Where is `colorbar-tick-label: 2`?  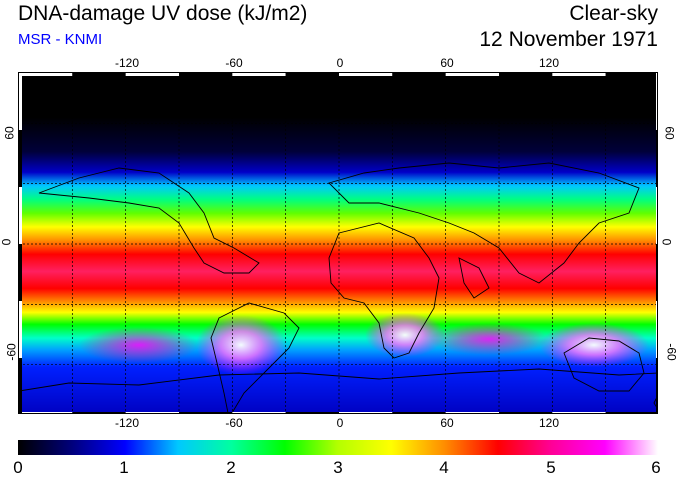 colorbar-tick-label: 2 is located at coordinates (231, 467).